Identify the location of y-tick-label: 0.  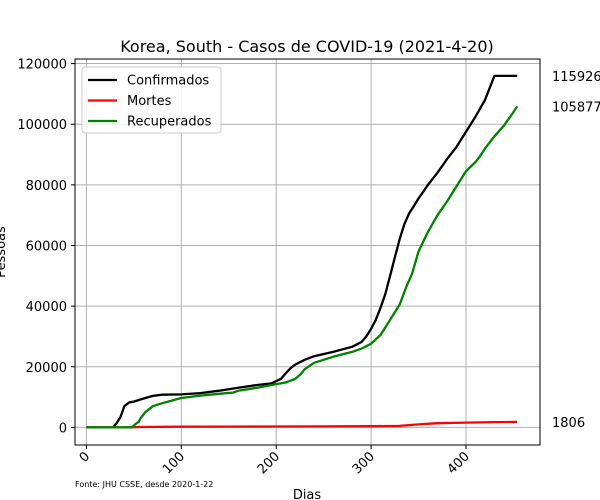
(63, 428).